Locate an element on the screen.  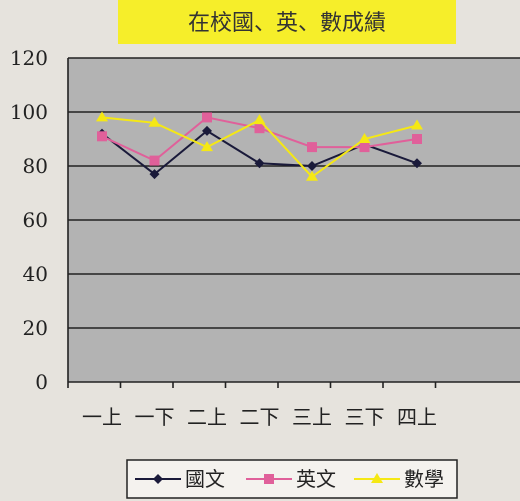
legend-item: 數學 is located at coordinates (399, 479).